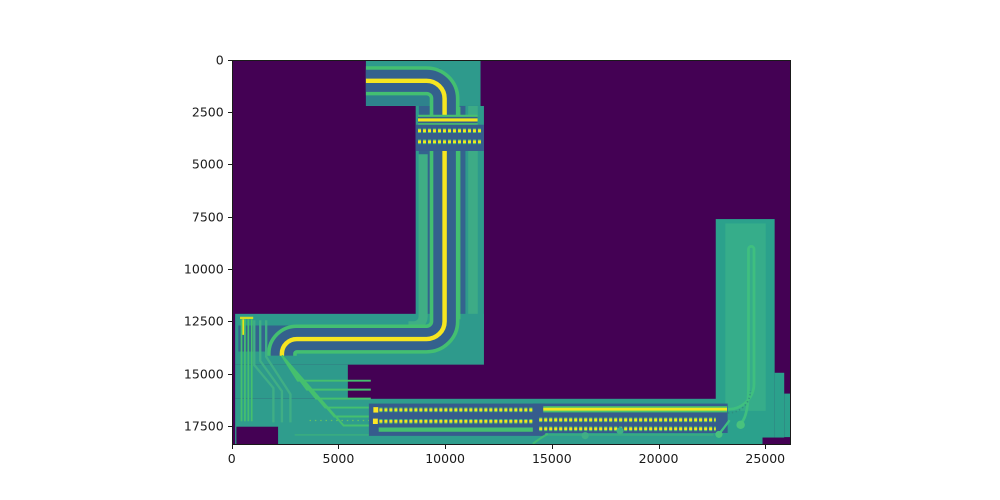 This screenshot has height=500, width=1000. What do you see at coordinates (203, 374) in the screenshot?
I see `y-tick-label: 15000` at bounding box center [203, 374].